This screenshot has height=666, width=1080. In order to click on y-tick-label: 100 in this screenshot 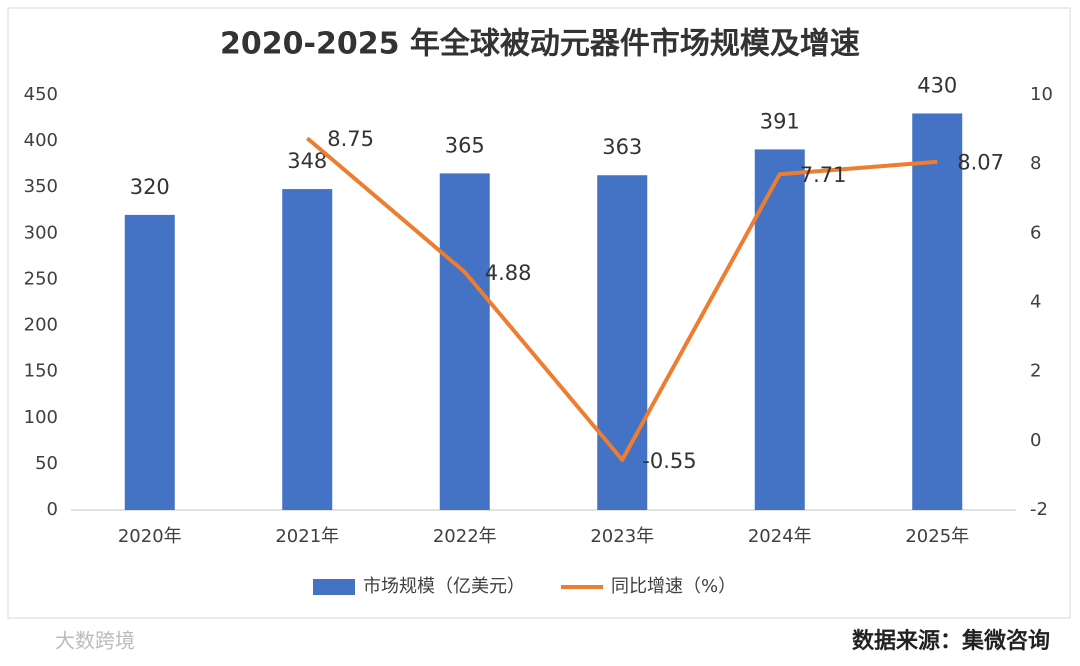, I will do `click(41, 417)`.